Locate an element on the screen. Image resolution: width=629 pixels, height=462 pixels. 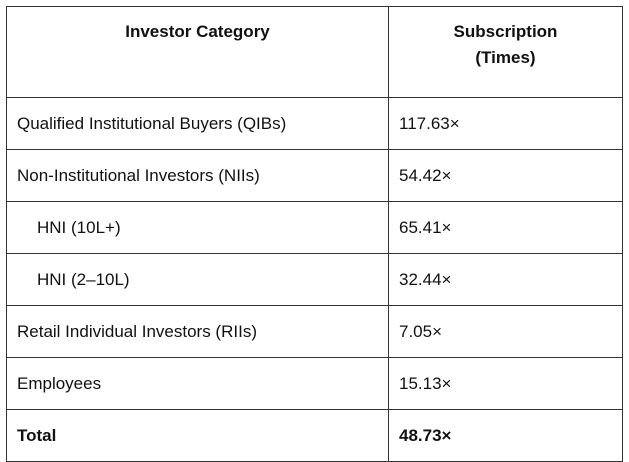
header-cell: Subscription (Times) is located at coordinates (505, 52).